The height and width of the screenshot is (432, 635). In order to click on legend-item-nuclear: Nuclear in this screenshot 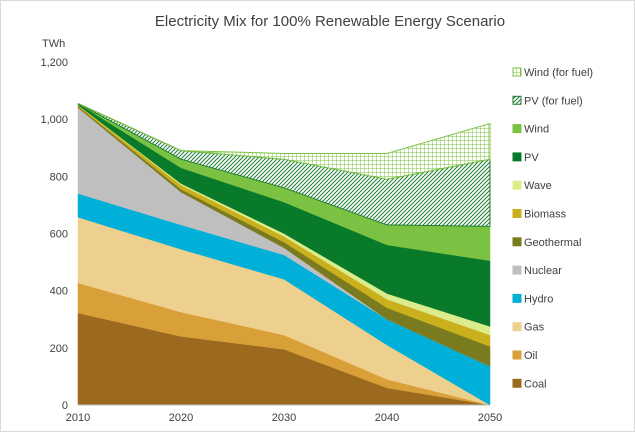, I will do `click(537, 271)`.